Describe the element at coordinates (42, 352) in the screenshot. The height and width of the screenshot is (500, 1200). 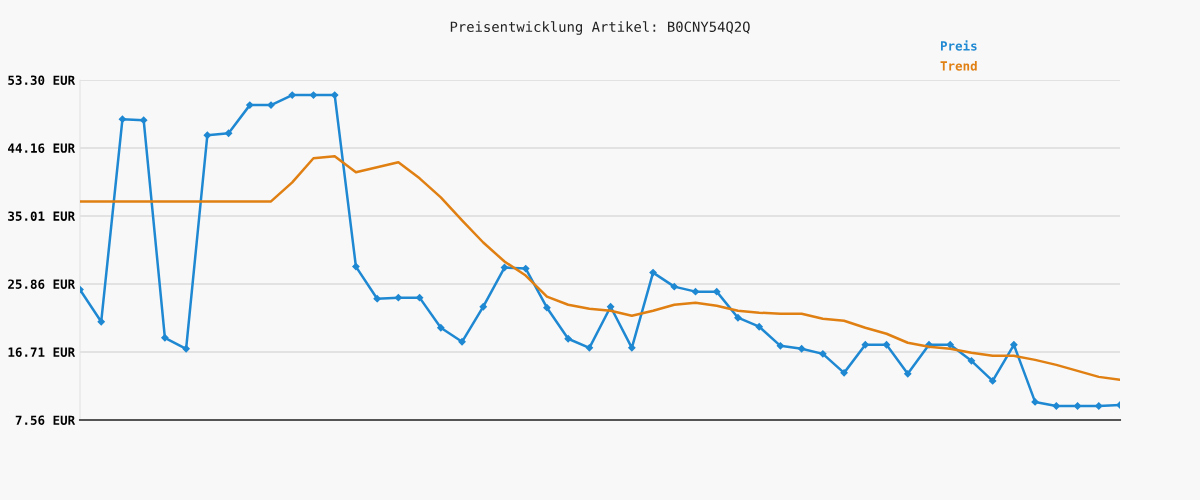
I see `y-tick-label: 16.71 EUR` at that location.